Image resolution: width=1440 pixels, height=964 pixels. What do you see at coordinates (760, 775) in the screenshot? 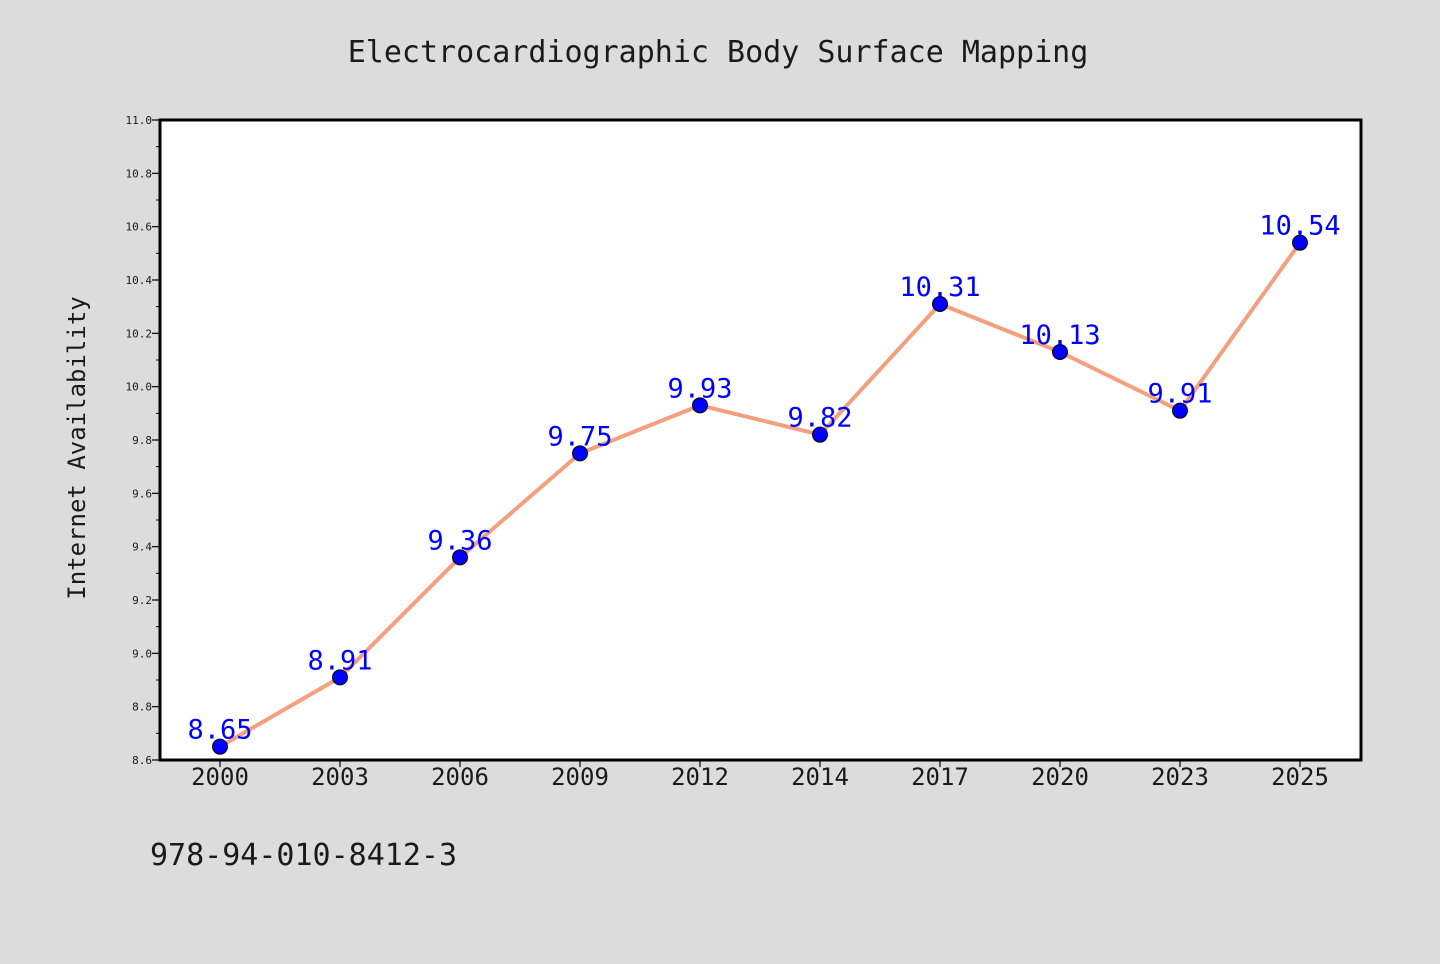
I see `x-axis: 2000 2003 2006 2009 2012 2014 2017 2020 2023 2025` at bounding box center [760, 775].